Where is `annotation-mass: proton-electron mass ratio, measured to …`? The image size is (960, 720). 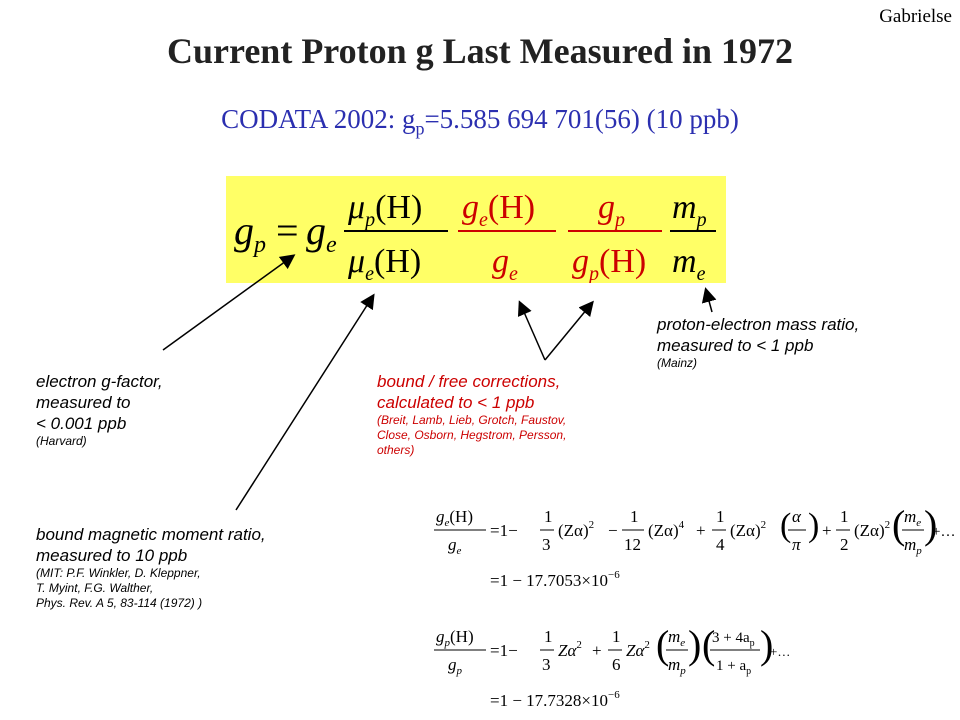 annotation-mass: proton-electron mass ratio, measured to … is located at coordinates (758, 342).